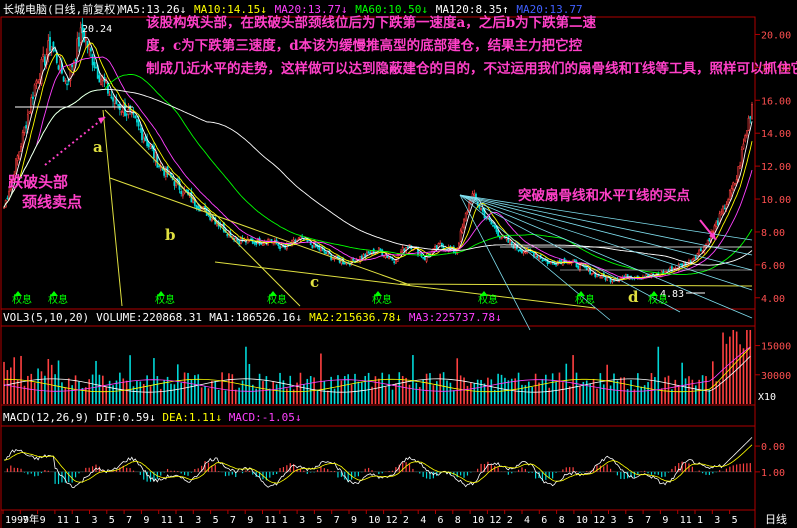 The image size is (797, 528). What do you see at coordinates (672, 294) in the screenshot?
I see `low-price-label: 4.83` at bounding box center [672, 294].